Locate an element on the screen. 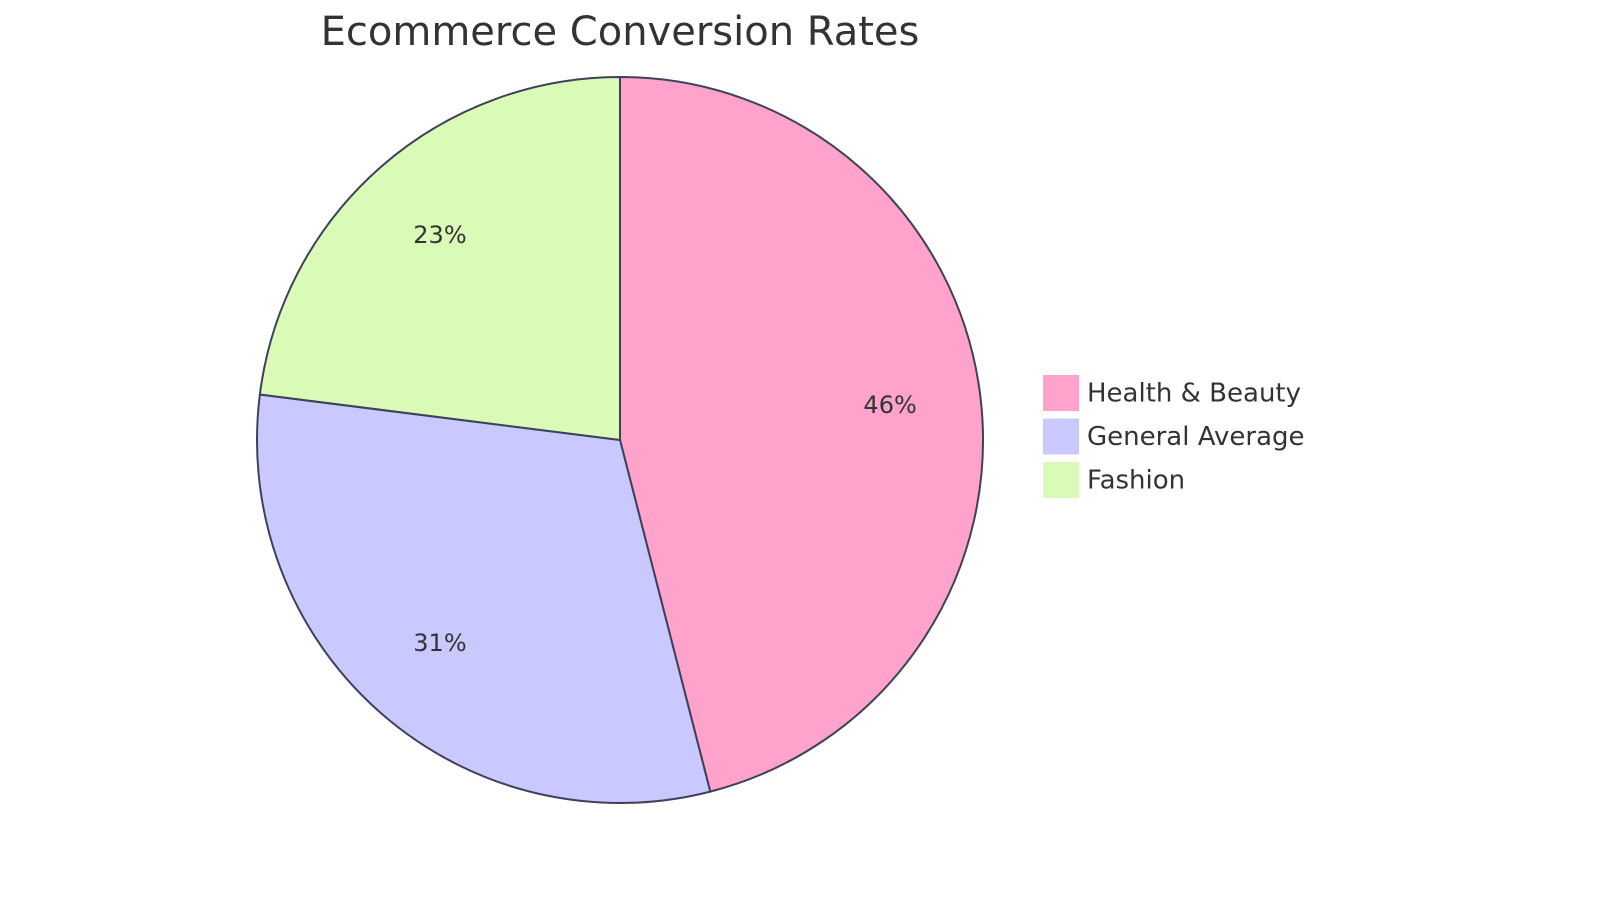 The width and height of the screenshot is (1600, 903). legend-label: Health & Beauty is located at coordinates (1194, 394).